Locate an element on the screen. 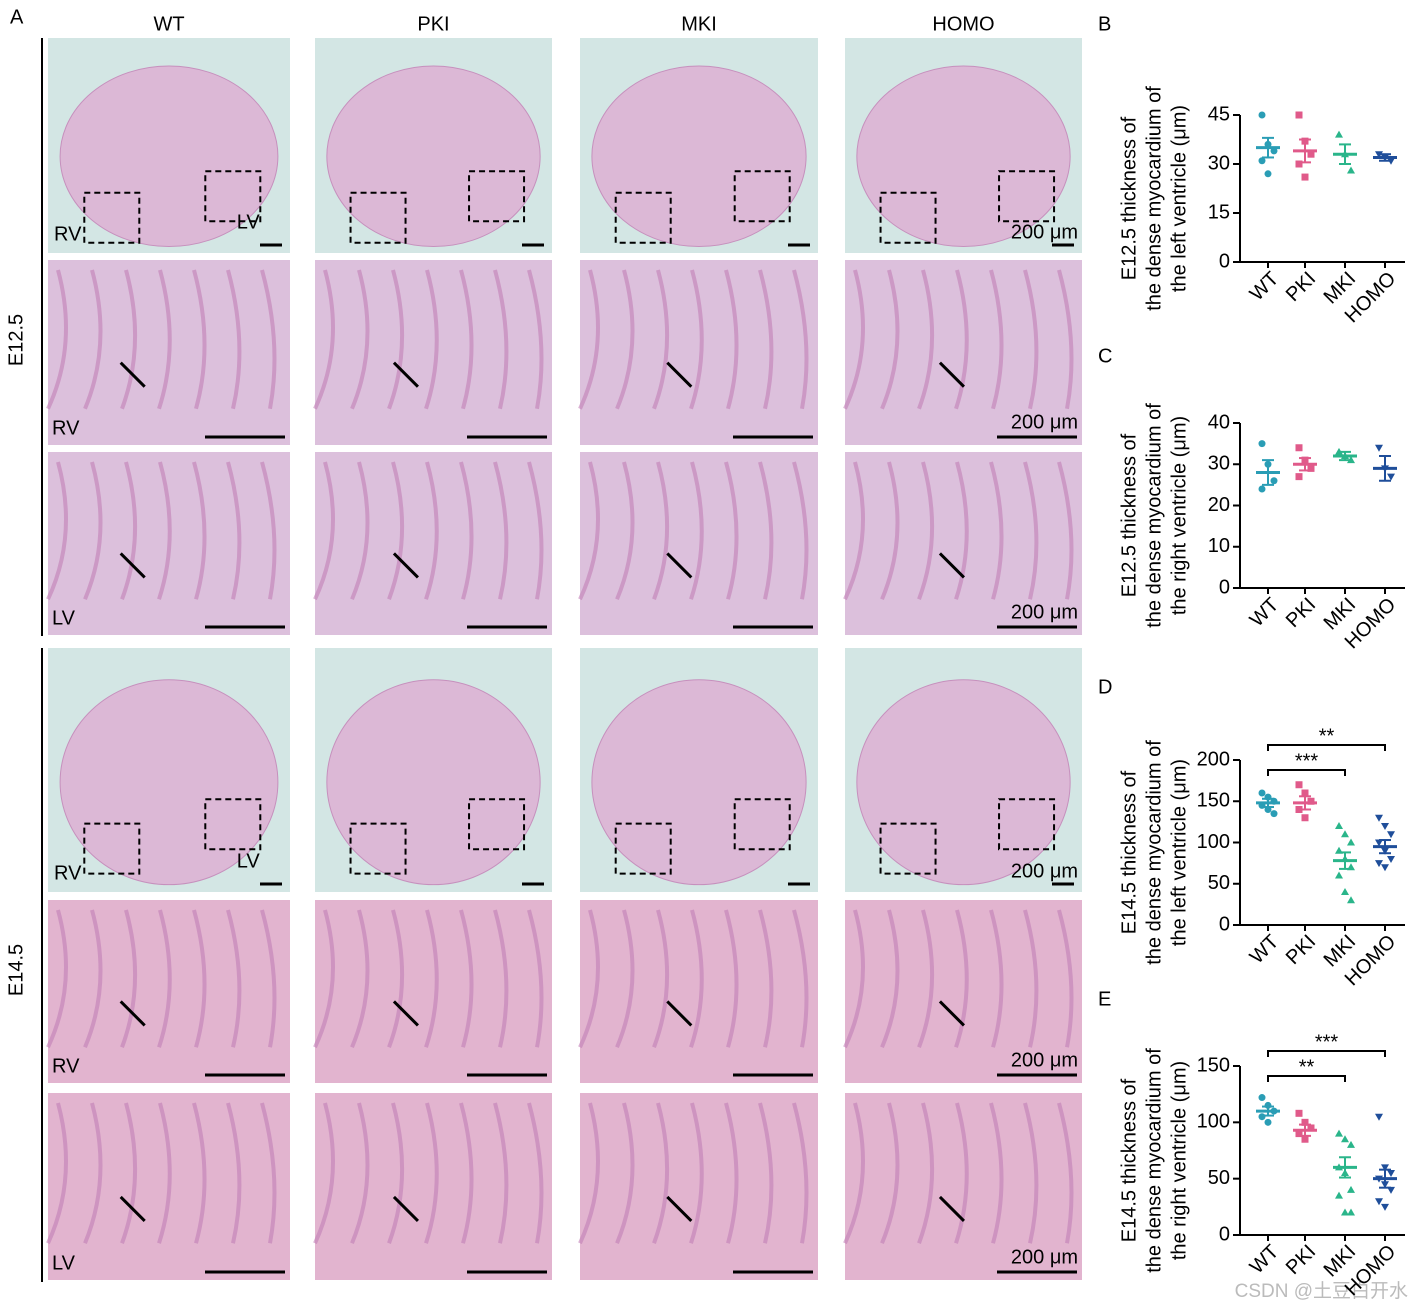 This screenshot has width=1415, height=1316. column-label: PKI is located at coordinates (433, 24).